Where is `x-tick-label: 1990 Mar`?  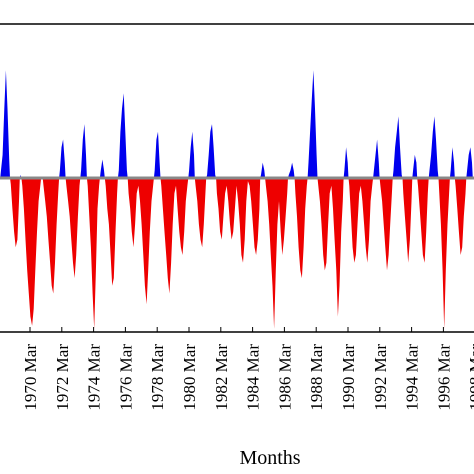 x-tick-label: 1990 Mar is located at coordinates (348, 377).